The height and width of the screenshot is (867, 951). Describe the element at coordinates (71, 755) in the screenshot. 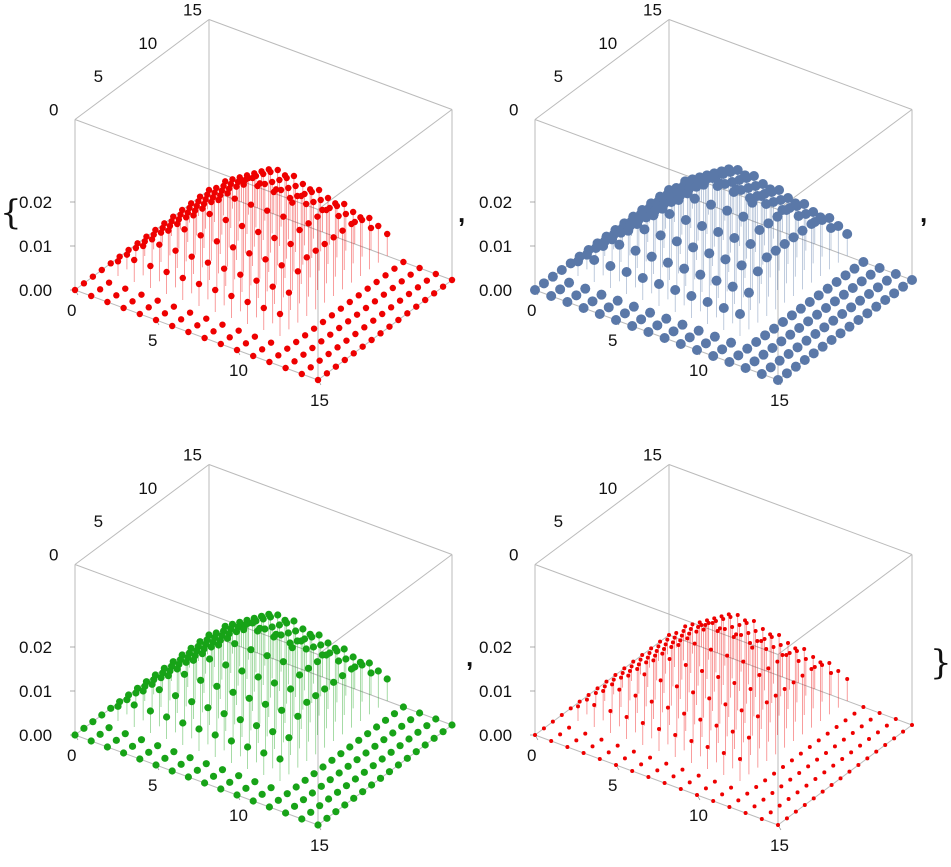

I see `x-tick-label: 0` at that location.